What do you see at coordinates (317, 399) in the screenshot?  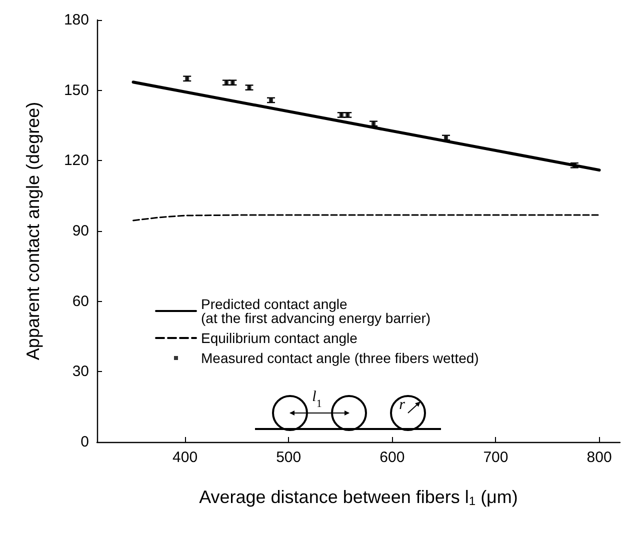 I see `annotation: l$_{1}$` at bounding box center [317, 399].